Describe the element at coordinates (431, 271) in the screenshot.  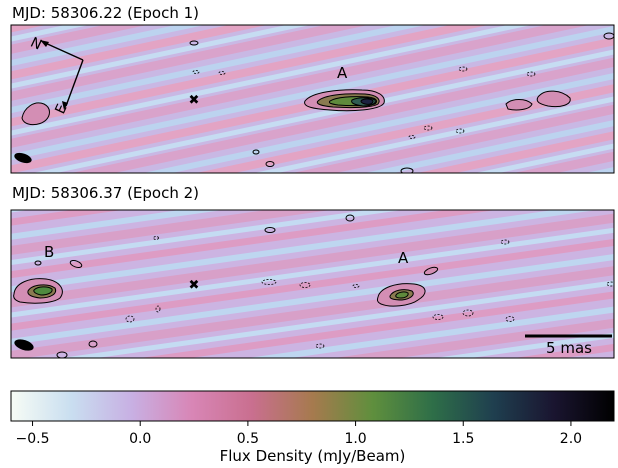
I see `feature-small-epoch2` at that location.